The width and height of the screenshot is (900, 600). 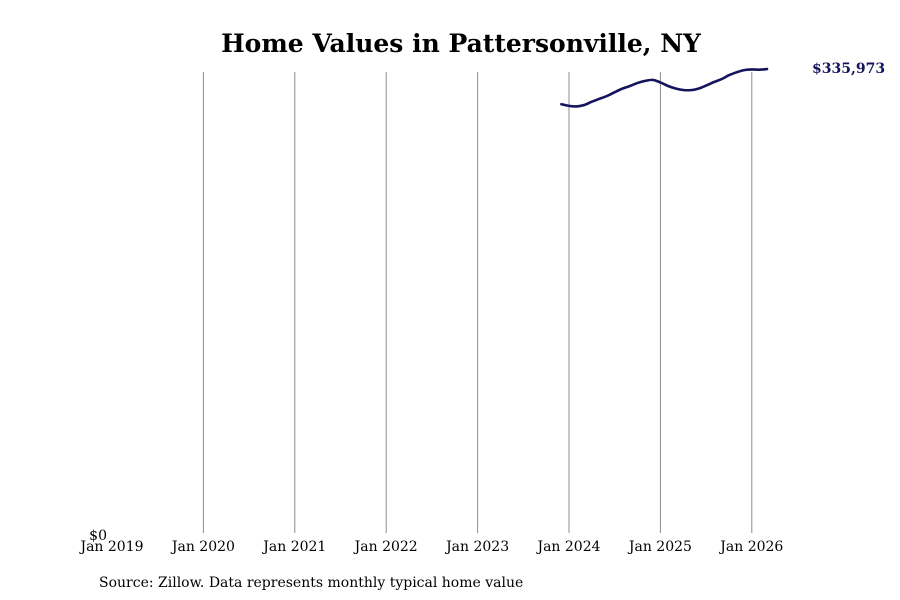 What do you see at coordinates (293, 547) in the screenshot?
I see `x-tick-label: Jan 2021` at bounding box center [293, 547].